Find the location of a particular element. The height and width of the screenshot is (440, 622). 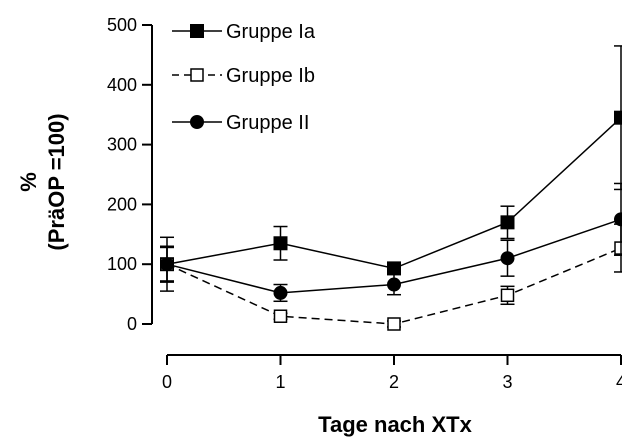

legend-item: Gruppe II is located at coordinates (240, 123).